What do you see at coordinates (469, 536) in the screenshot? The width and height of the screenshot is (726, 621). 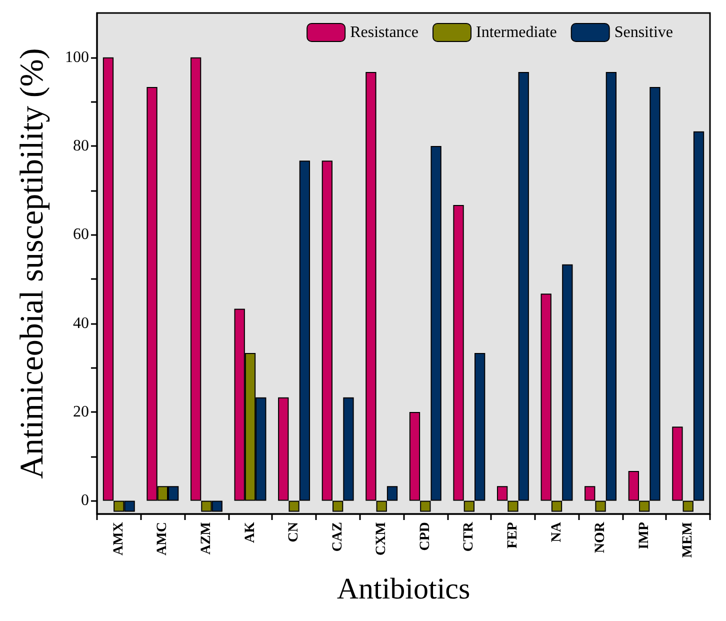 I see `x-tick-label: CTR` at bounding box center [469, 536].